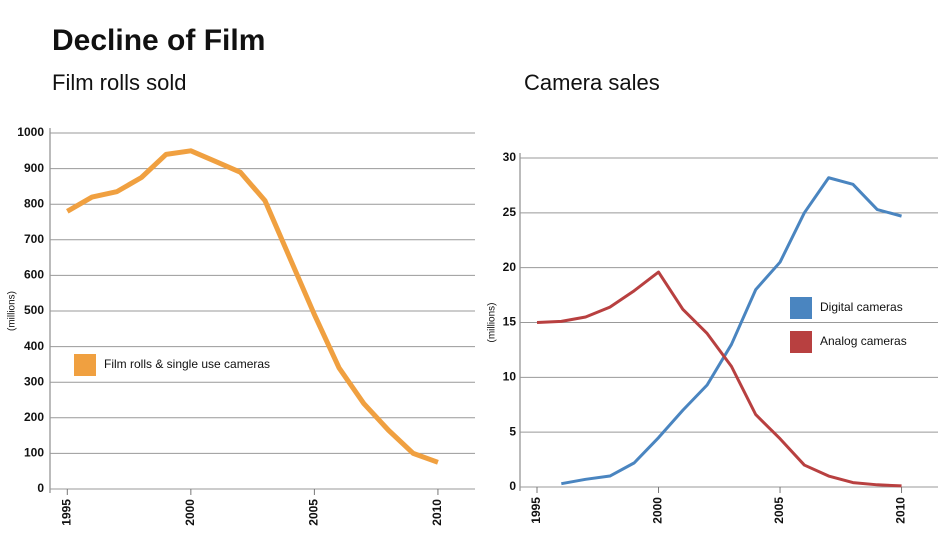 The height and width of the screenshot is (559, 938). What do you see at coordinates (34, 417) in the screenshot?
I see `y-tick-label: 200` at bounding box center [34, 417].